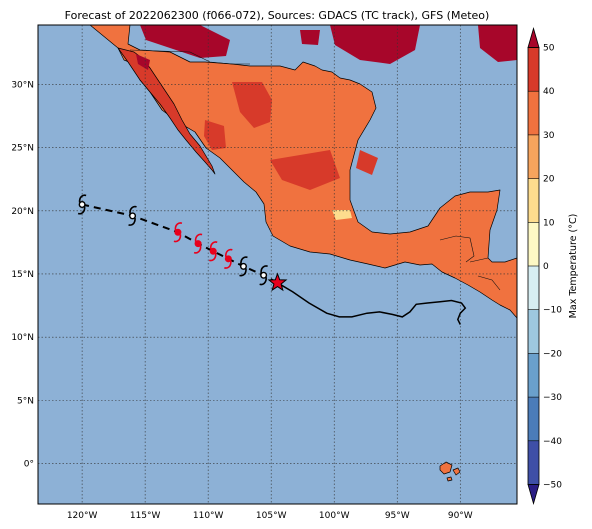 The width and height of the screenshot is (592, 529). What do you see at coordinates (549, 49) in the screenshot?
I see `colorbar-tick-label: 50` at bounding box center [549, 49].